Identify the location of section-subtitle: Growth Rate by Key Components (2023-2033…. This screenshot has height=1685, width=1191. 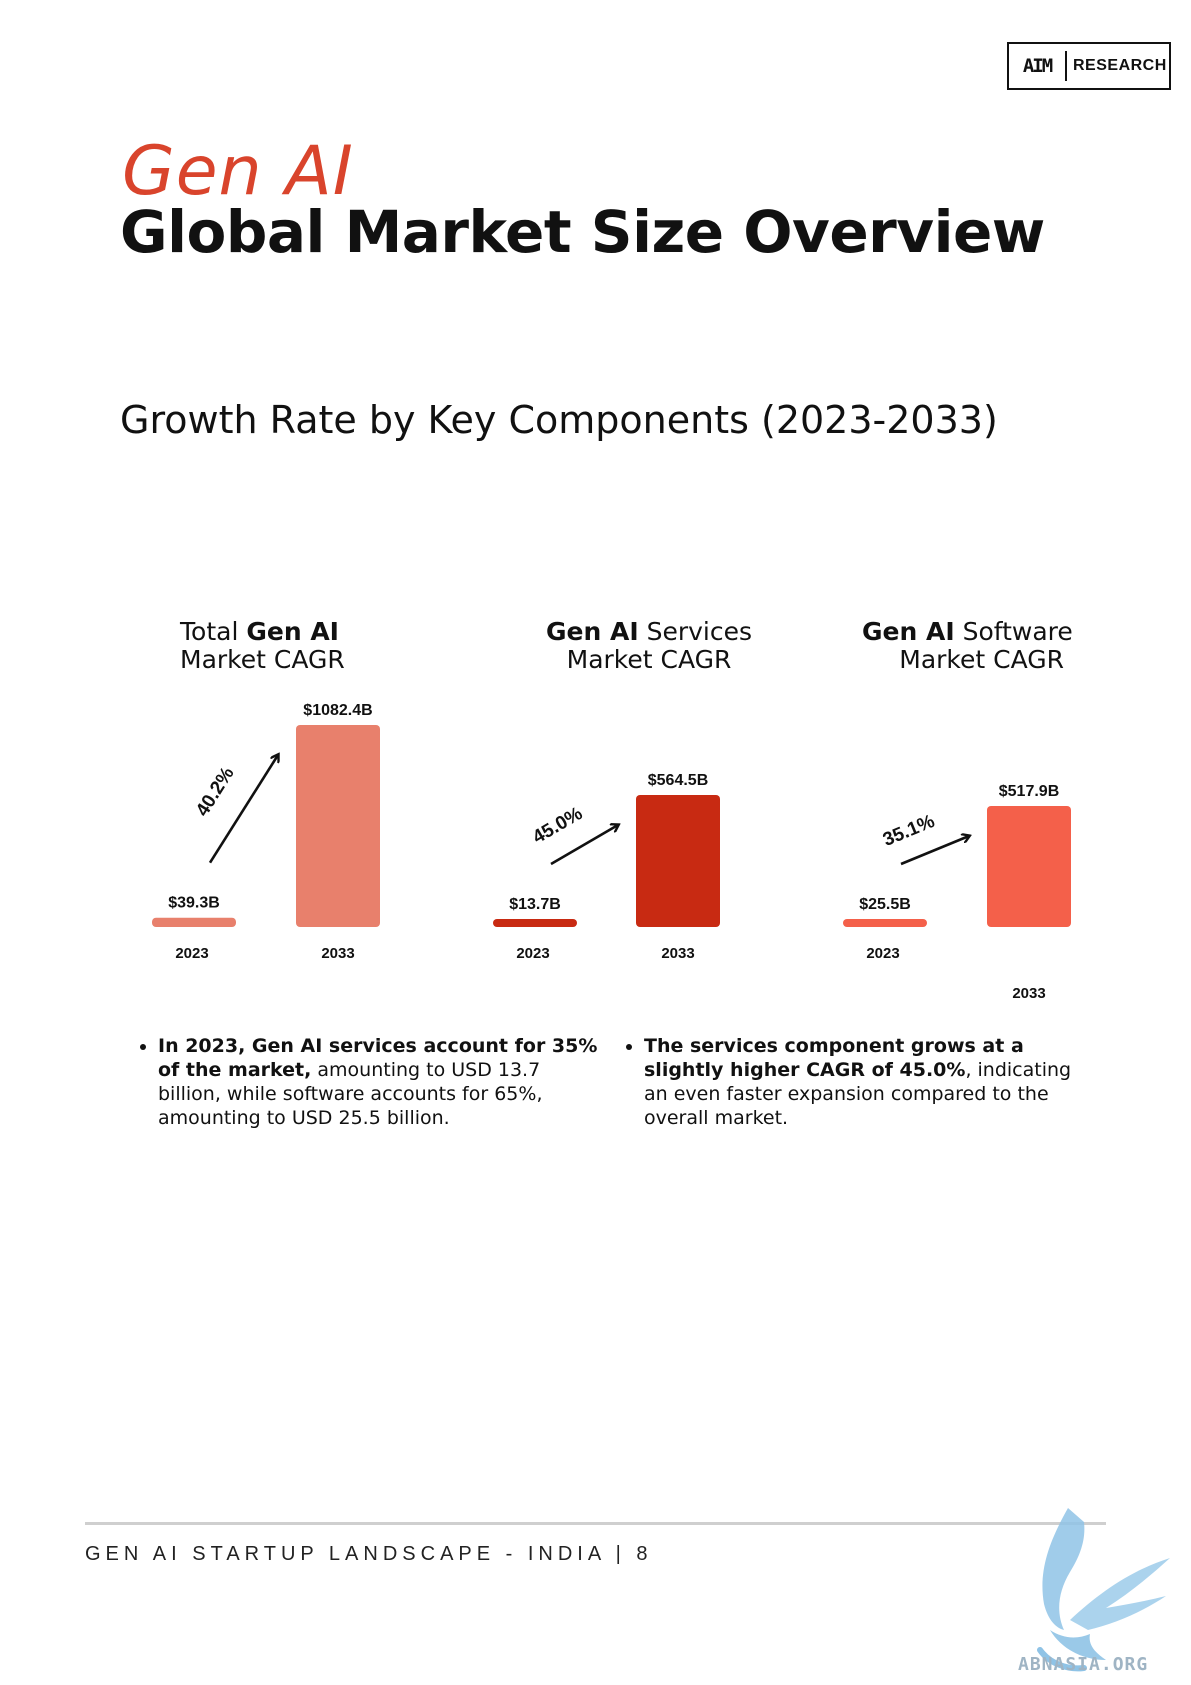
(559, 420).